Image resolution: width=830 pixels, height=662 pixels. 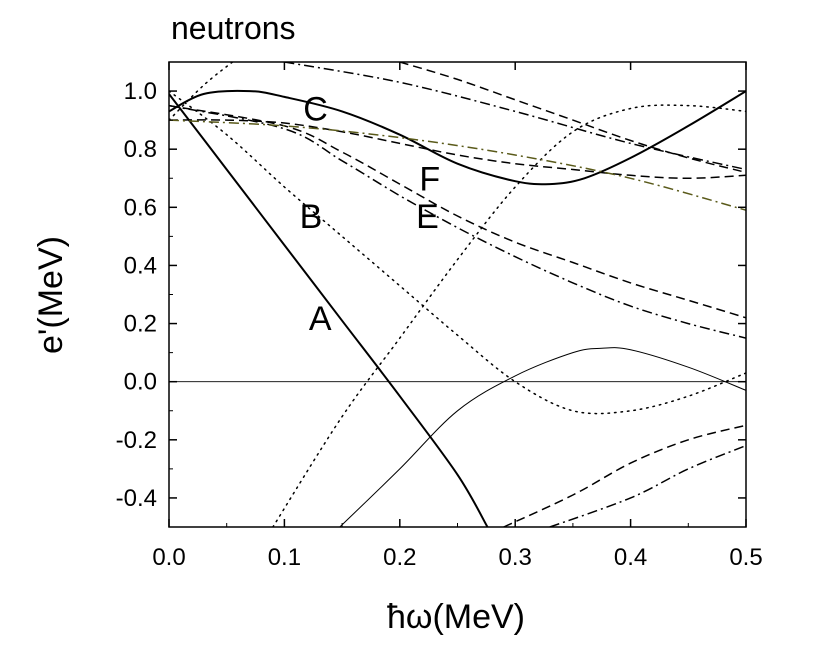 I want to click on series-line-dash-dot-lower, so click(x=647, y=485).